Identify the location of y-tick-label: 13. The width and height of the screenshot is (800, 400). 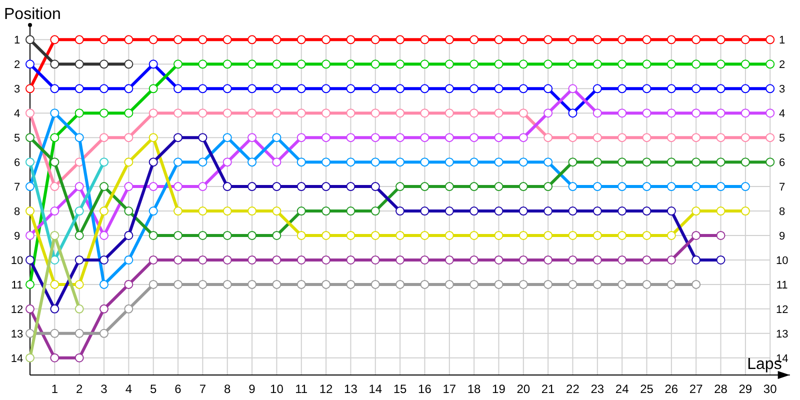
(17, 334).